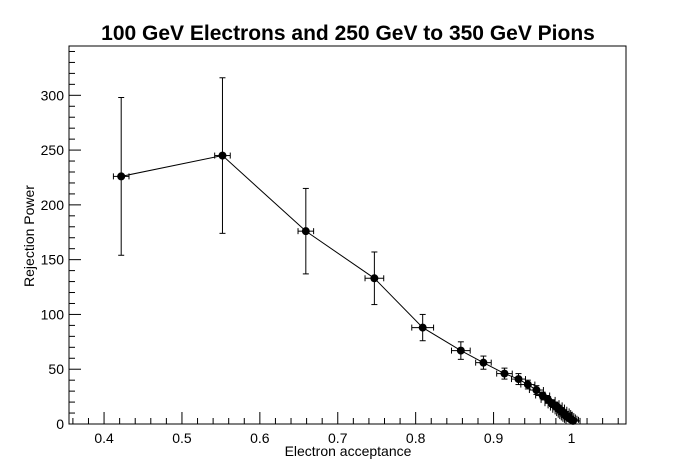  I want to click on y-tick-label: 150, so click(53, 260).